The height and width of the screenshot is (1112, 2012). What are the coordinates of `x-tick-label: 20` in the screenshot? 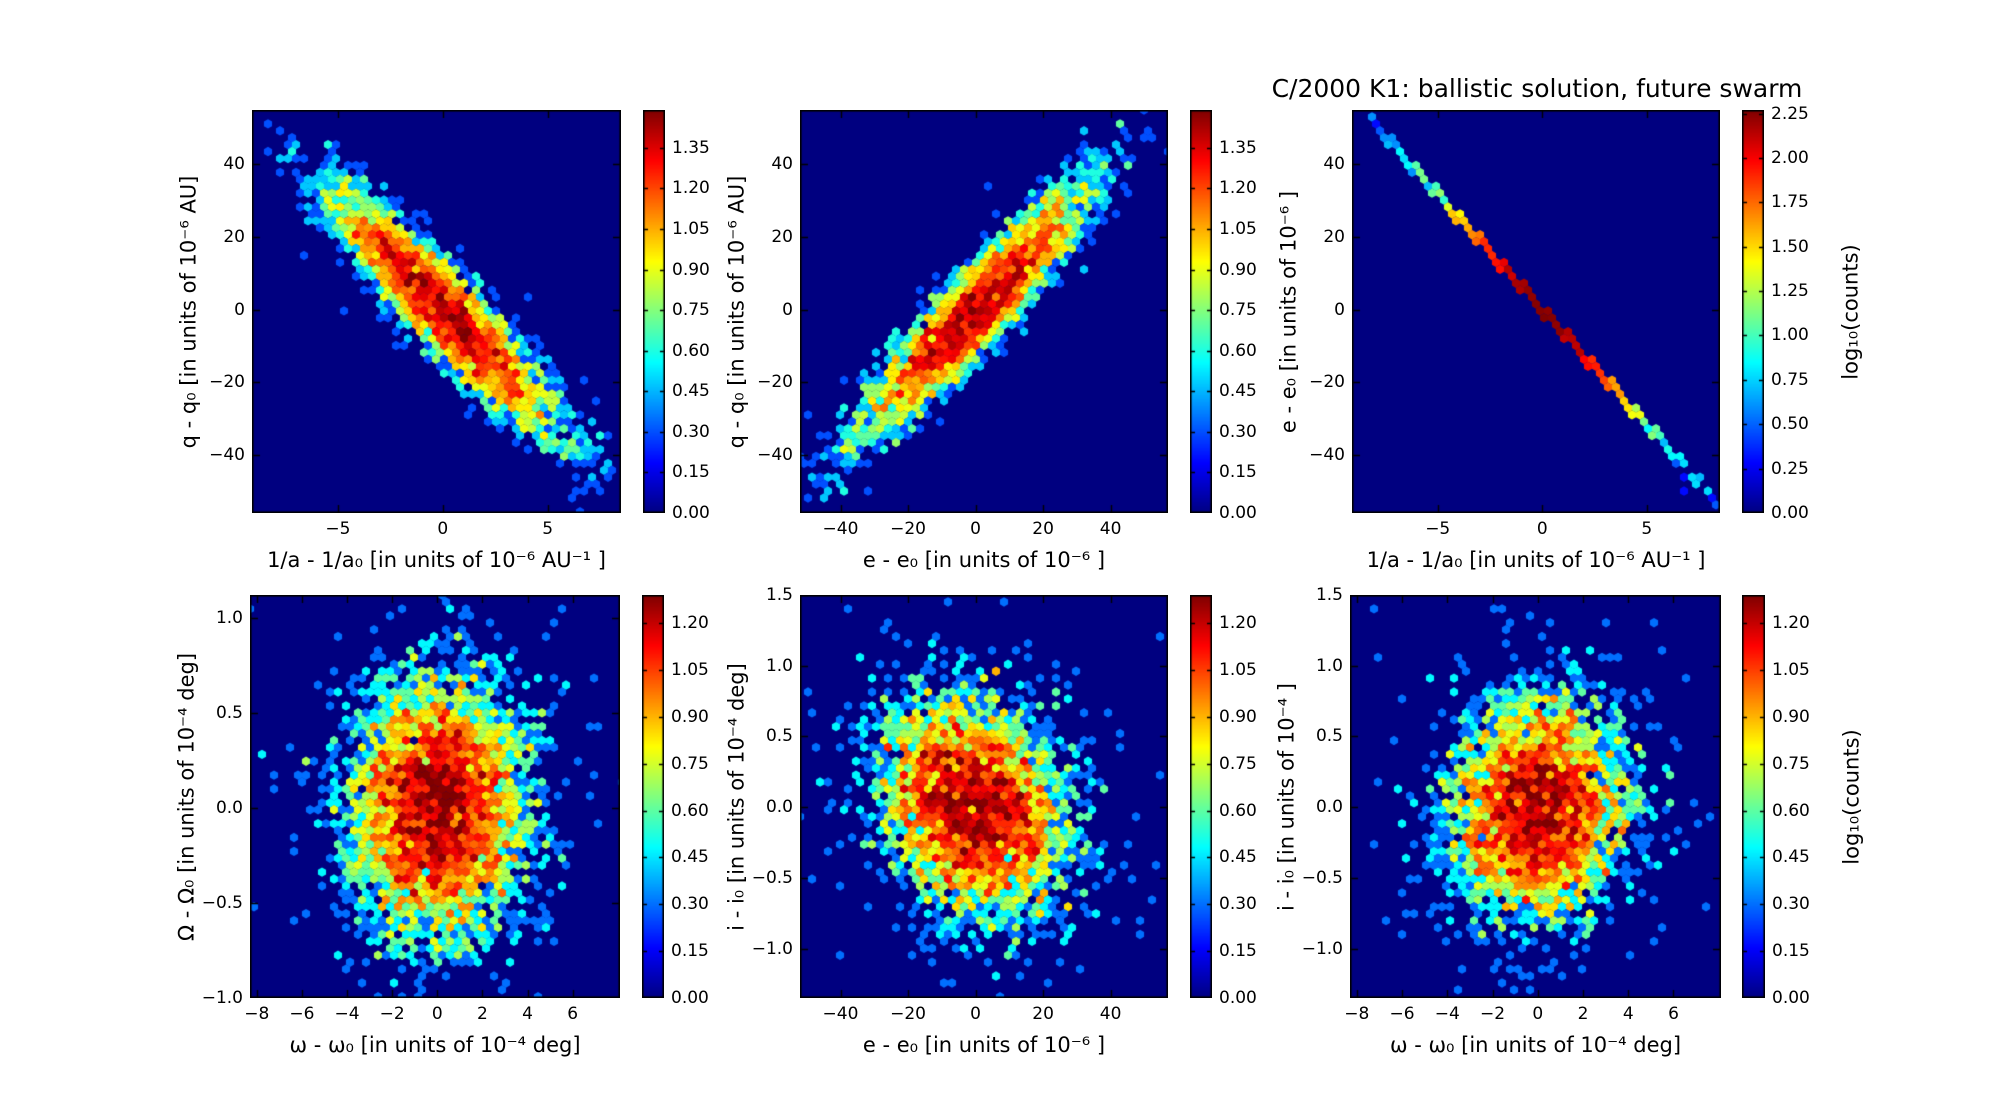 It's located at (1043, 529).